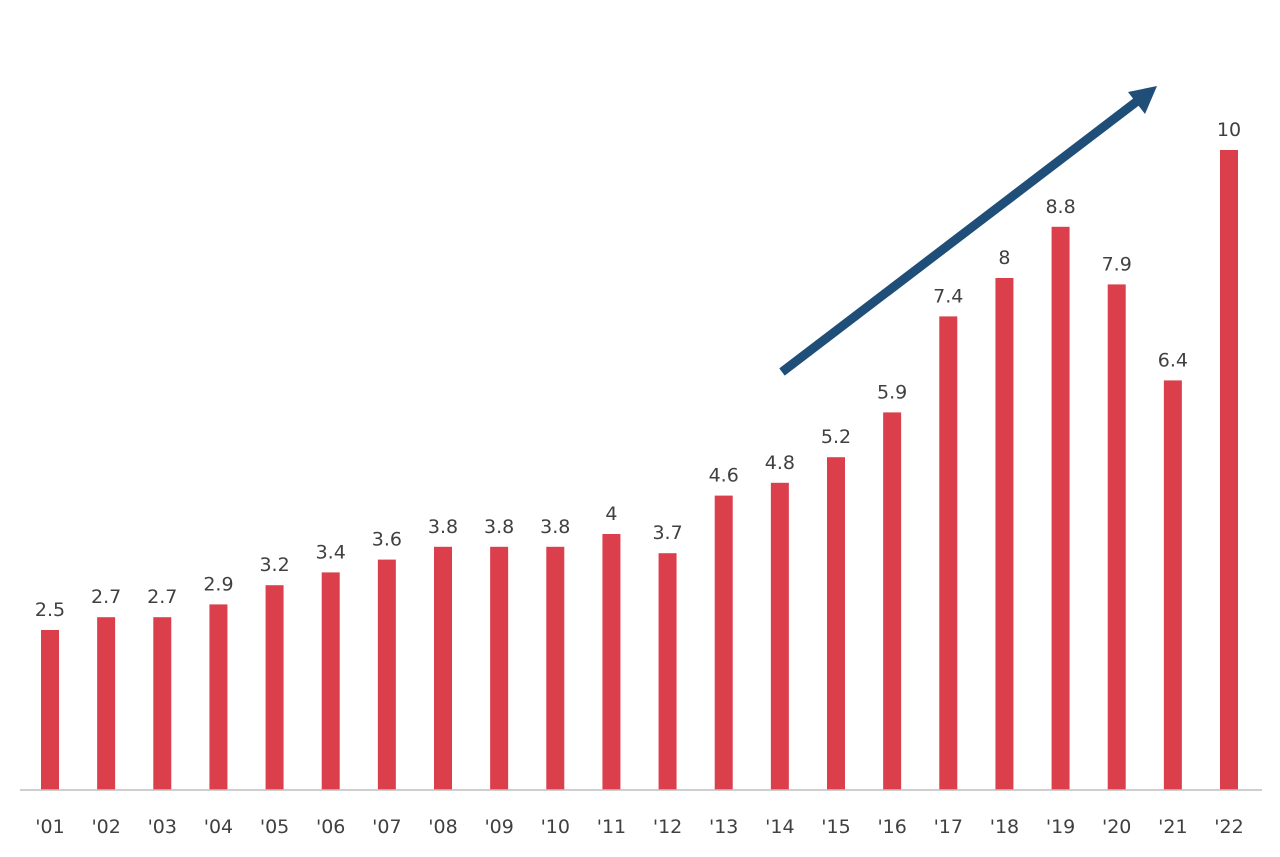 This screenshot has width=1280, height=857. What do you see at coordinates (835, 827) in the screenshot?
I see `x-tick-label: '15` at bounding box center [835, 827].